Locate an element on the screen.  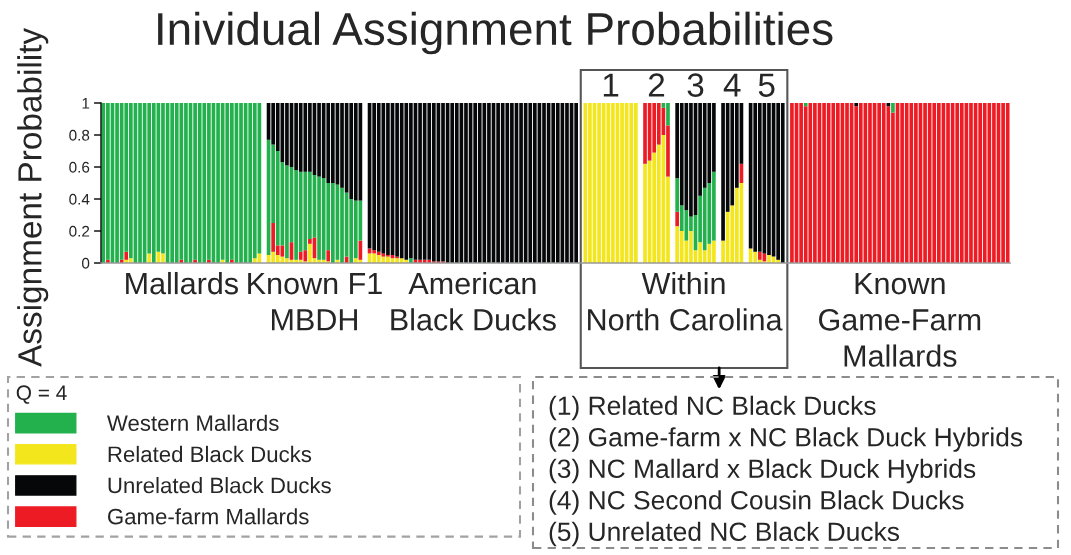
y-tick-label: 1 is located at coordinates (86, 103).